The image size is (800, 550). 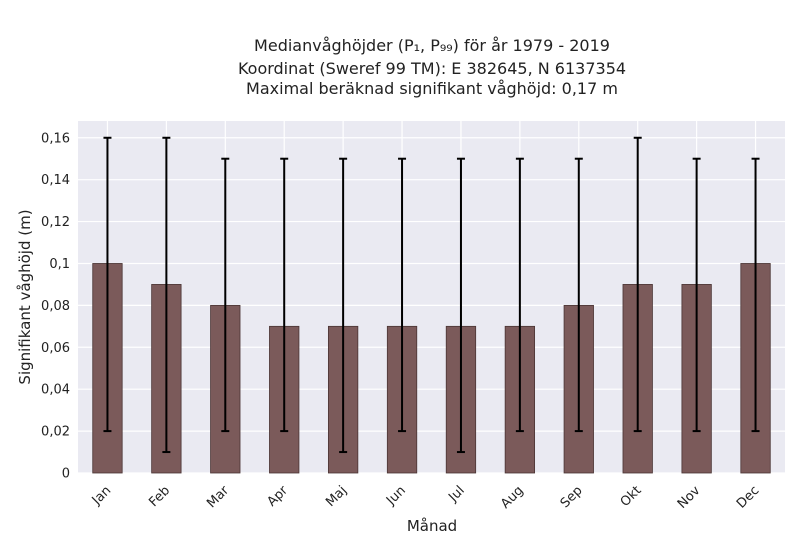 What do you see at coordinates (512, 497) in the screenshot?
I see `x-tick-label: Aug` at bounding box center [512, 497].